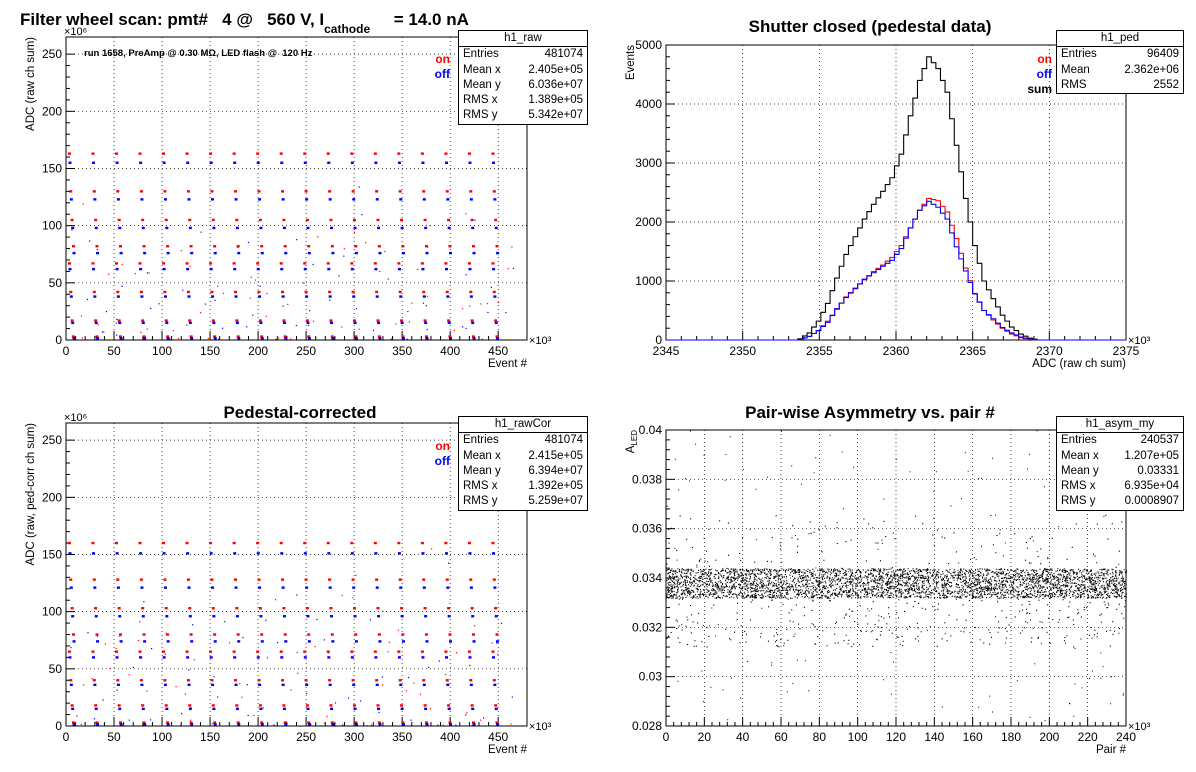  What do you see at coordinates (354, 351) in the screenshot?
I see `x-tick-label: 300` at bounding box center [354, 351].